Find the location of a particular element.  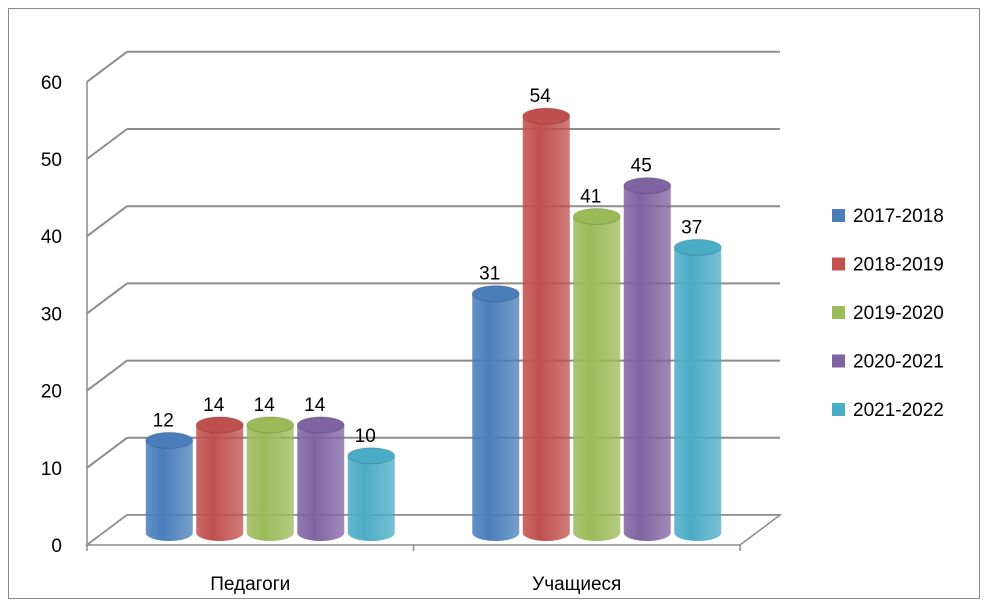

y-axis-ticks: 0 10 20 30 40 50 60 is located at coordinates (51, 315).